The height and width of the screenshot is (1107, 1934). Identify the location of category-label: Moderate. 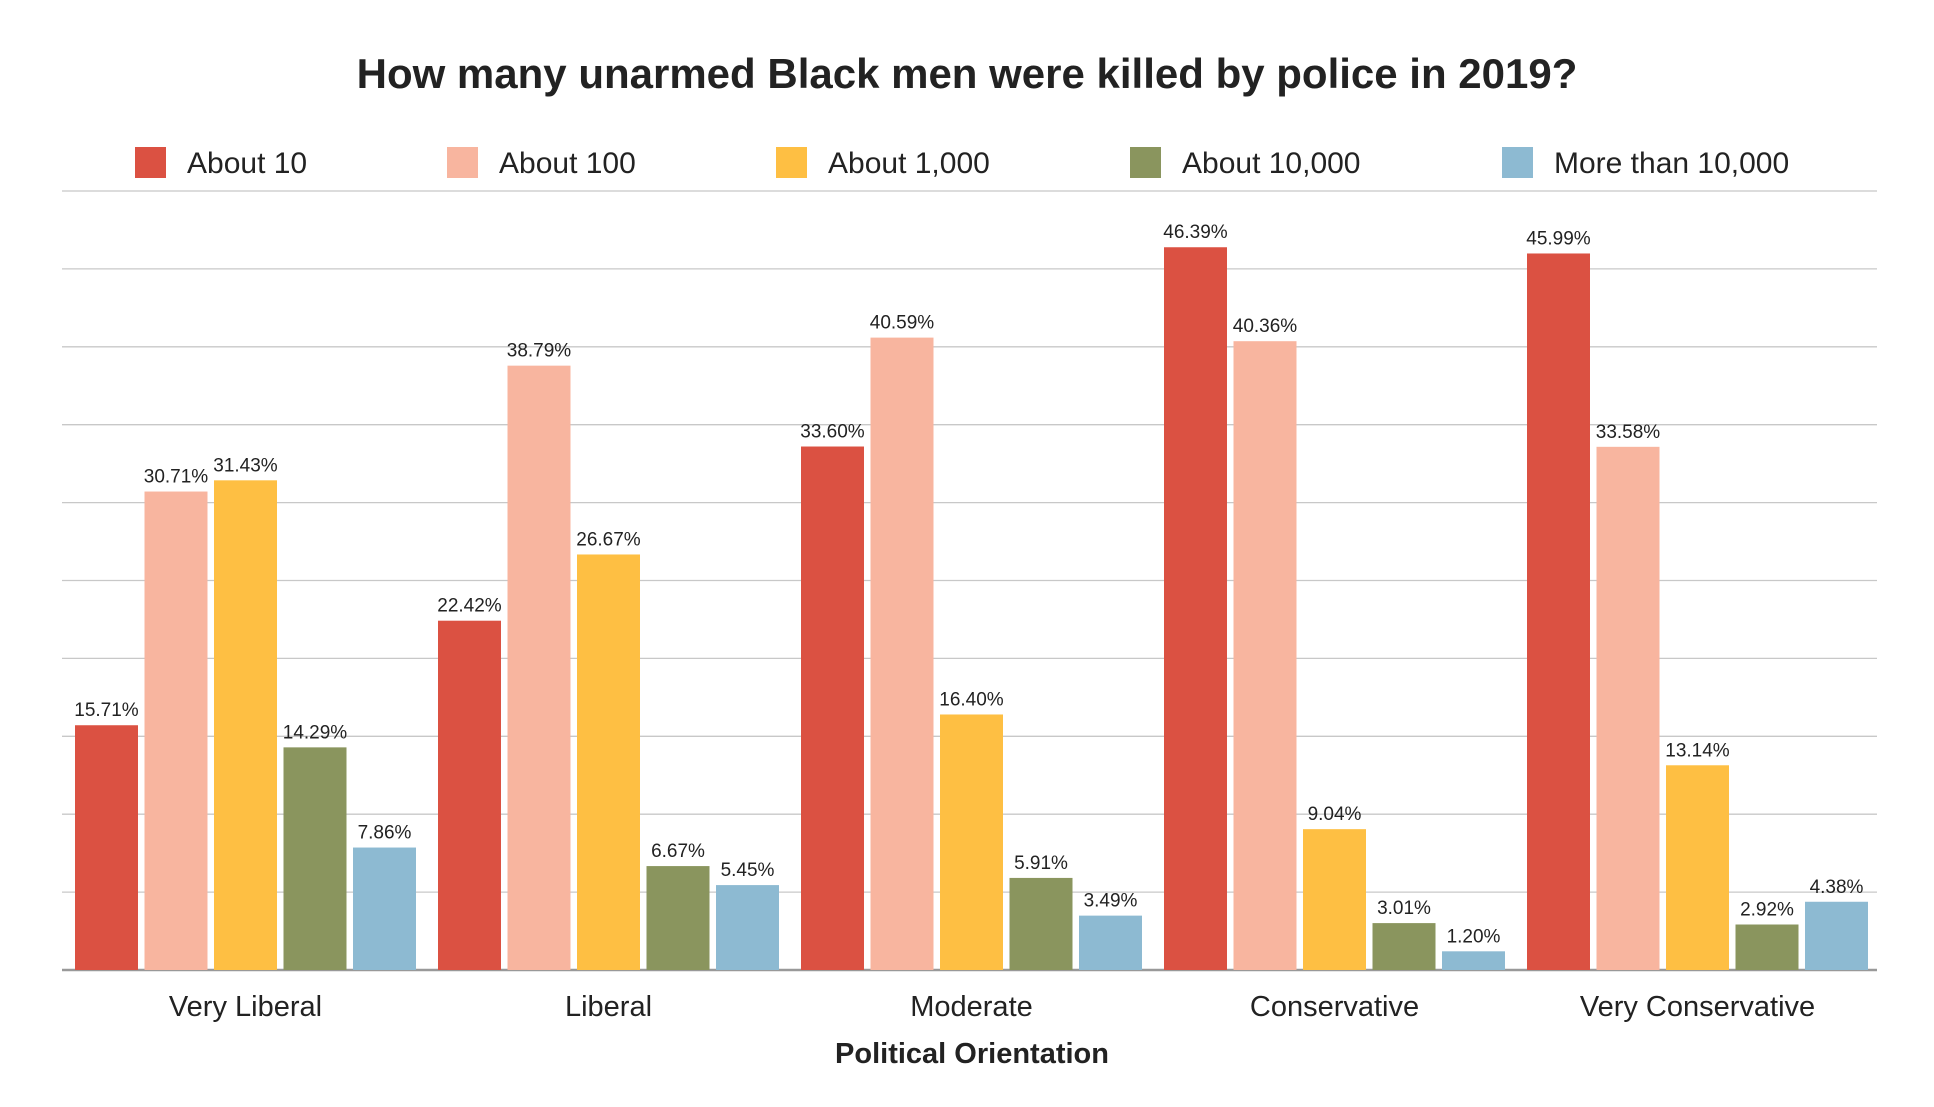
(971, 1007).